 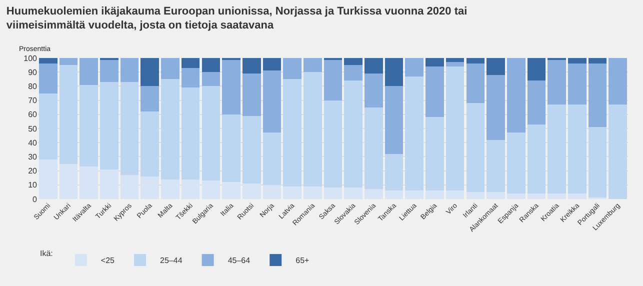 I want to click on legend-label: 65+, so click(x=303, y=261).